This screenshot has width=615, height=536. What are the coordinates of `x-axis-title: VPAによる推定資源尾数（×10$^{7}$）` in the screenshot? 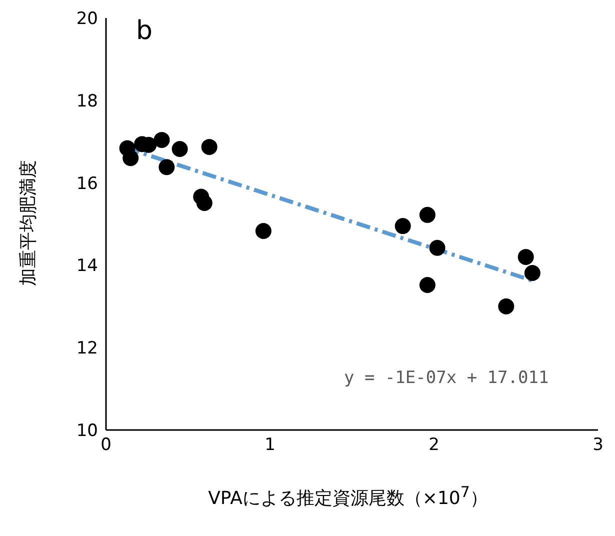 It's located at (348, 496).